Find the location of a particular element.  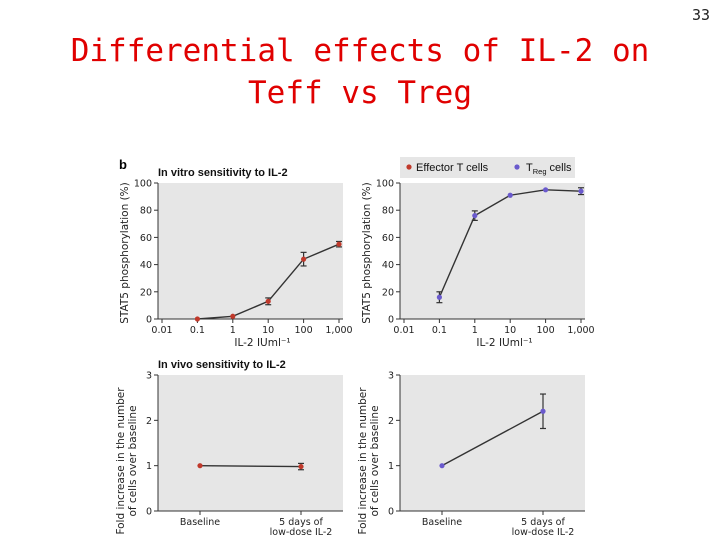

in-vivo-treg-y-label-line2: of cells over baseline is located at coordinates (375, 460).